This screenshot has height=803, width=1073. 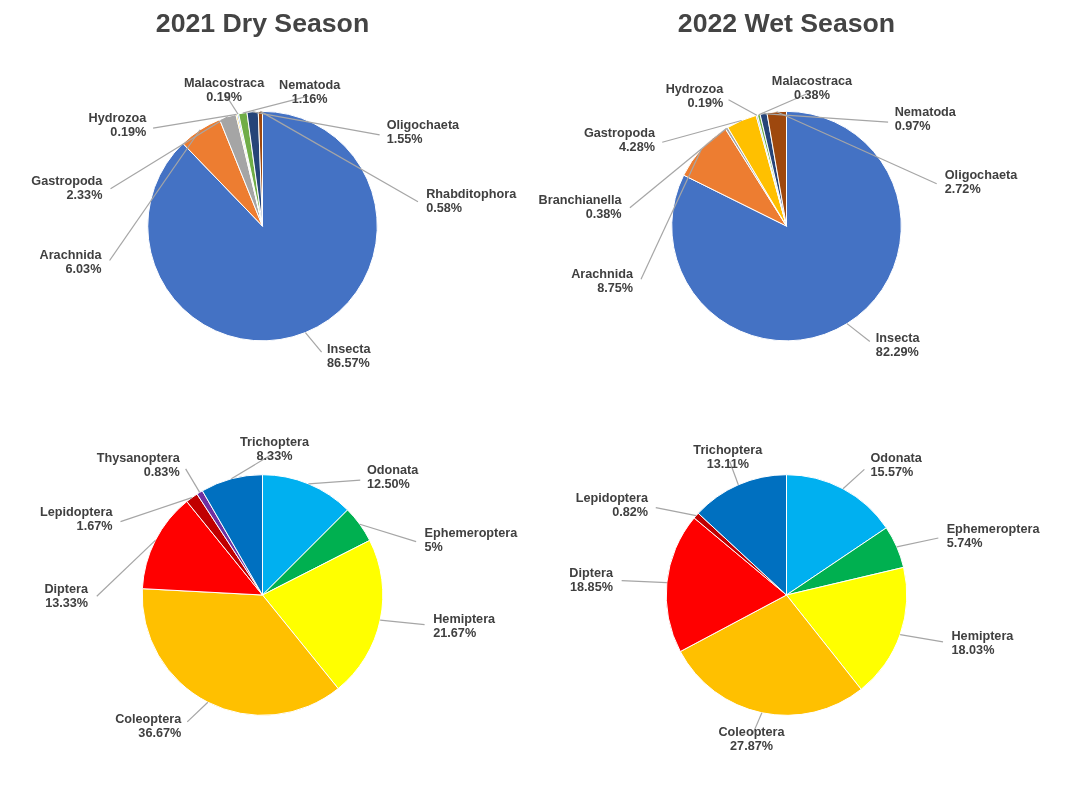 I want to click on data-label: 4.28%, so click(x=637, y=146).